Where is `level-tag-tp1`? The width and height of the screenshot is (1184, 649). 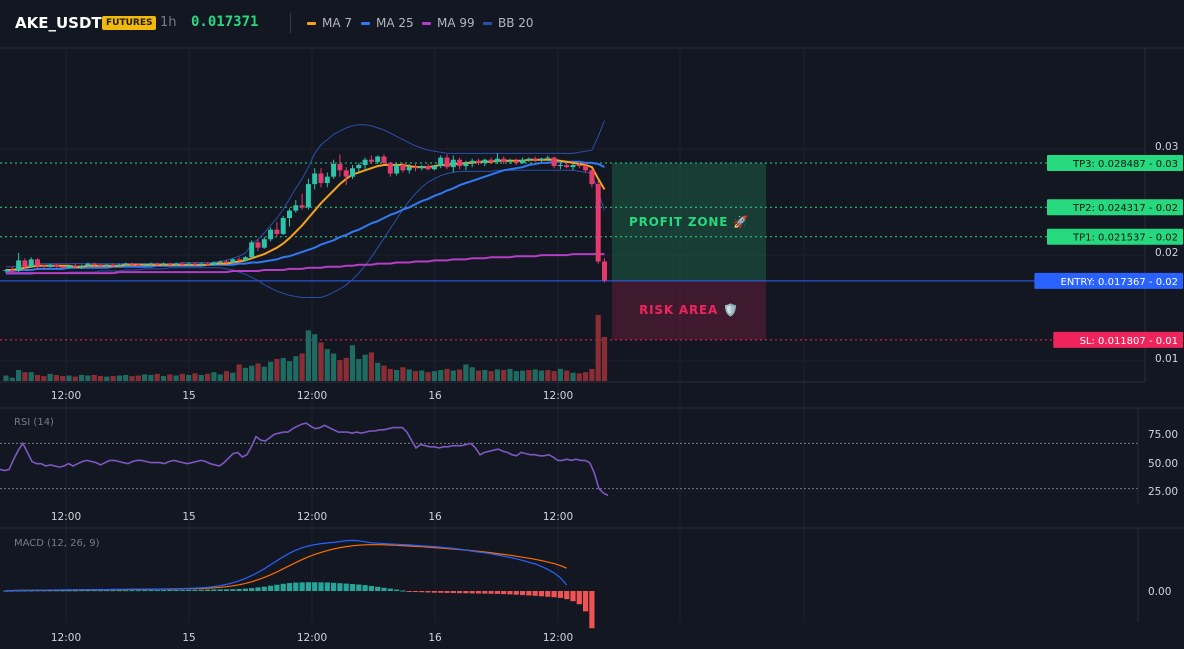
level-tag-tp1 is located at coordinates (1115, 236).